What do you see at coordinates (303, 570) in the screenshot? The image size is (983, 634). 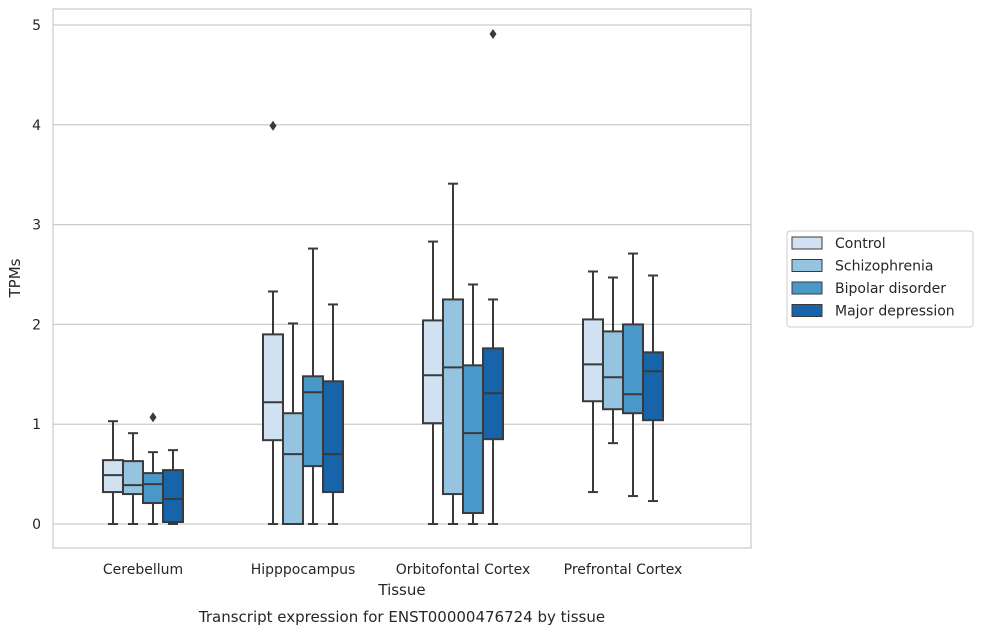 I see `x-tick-label: Hipppocampus` at bounding box center [303, 570].